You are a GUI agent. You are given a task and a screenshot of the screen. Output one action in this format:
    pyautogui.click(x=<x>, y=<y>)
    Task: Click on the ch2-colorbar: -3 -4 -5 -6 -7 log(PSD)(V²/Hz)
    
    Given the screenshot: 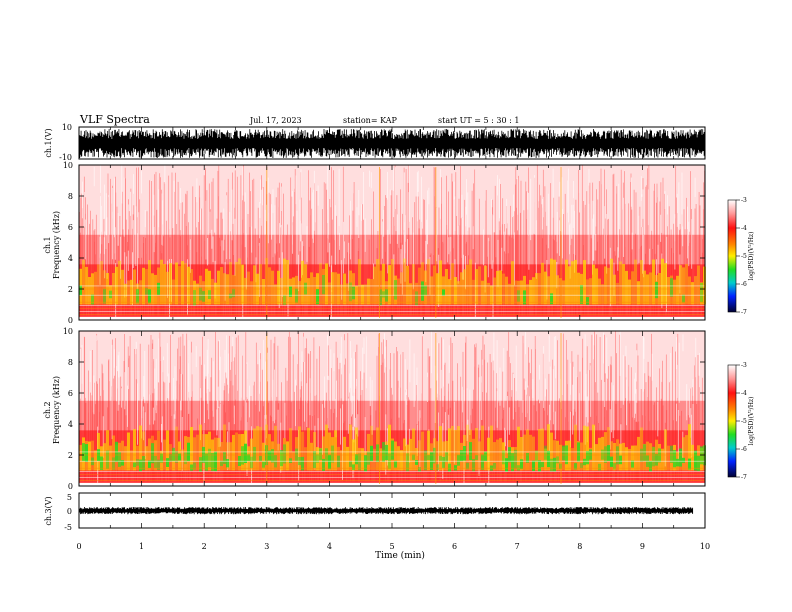 What is the action you would take?
    pyautogui.click(x=741, y=421)
    